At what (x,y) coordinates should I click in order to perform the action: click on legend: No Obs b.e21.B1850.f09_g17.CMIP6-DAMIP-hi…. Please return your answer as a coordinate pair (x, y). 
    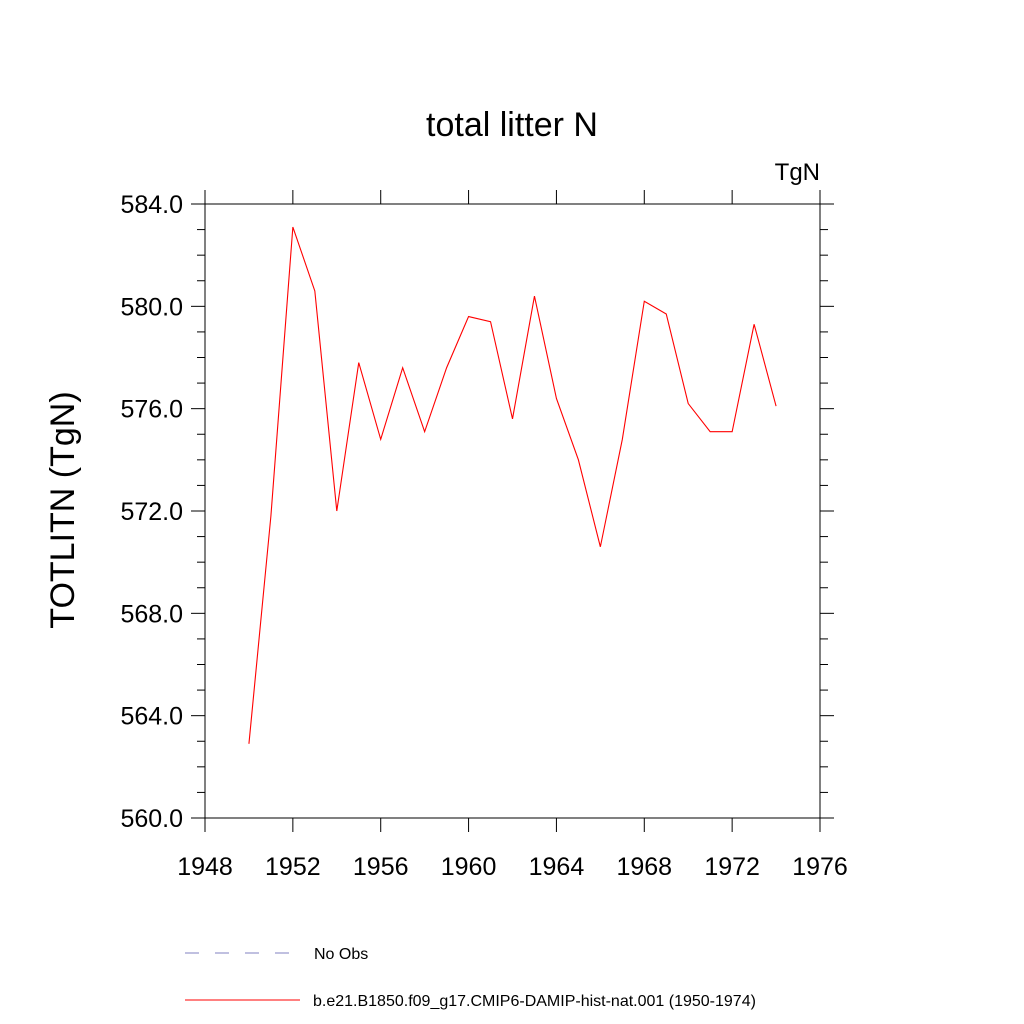
    Looking at the image, I should click on (470, 978).